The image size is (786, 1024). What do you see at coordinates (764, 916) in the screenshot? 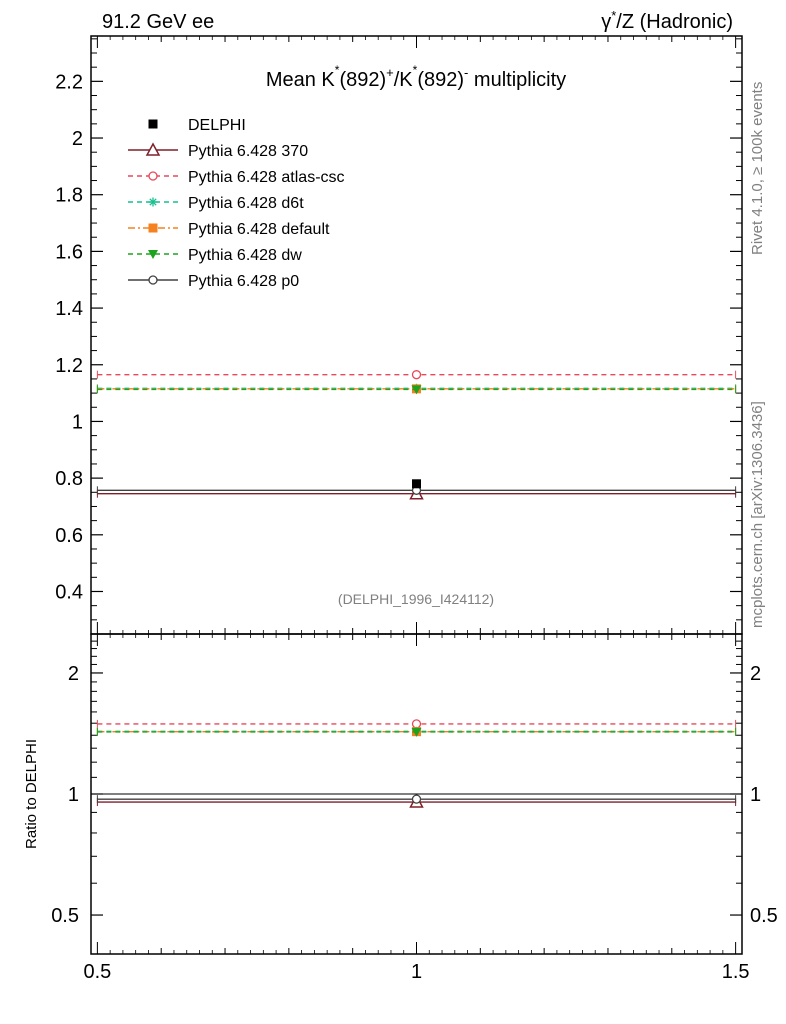
I see `ratio-y-tick-label-right: 0.5` at bounding box center [764, 916].